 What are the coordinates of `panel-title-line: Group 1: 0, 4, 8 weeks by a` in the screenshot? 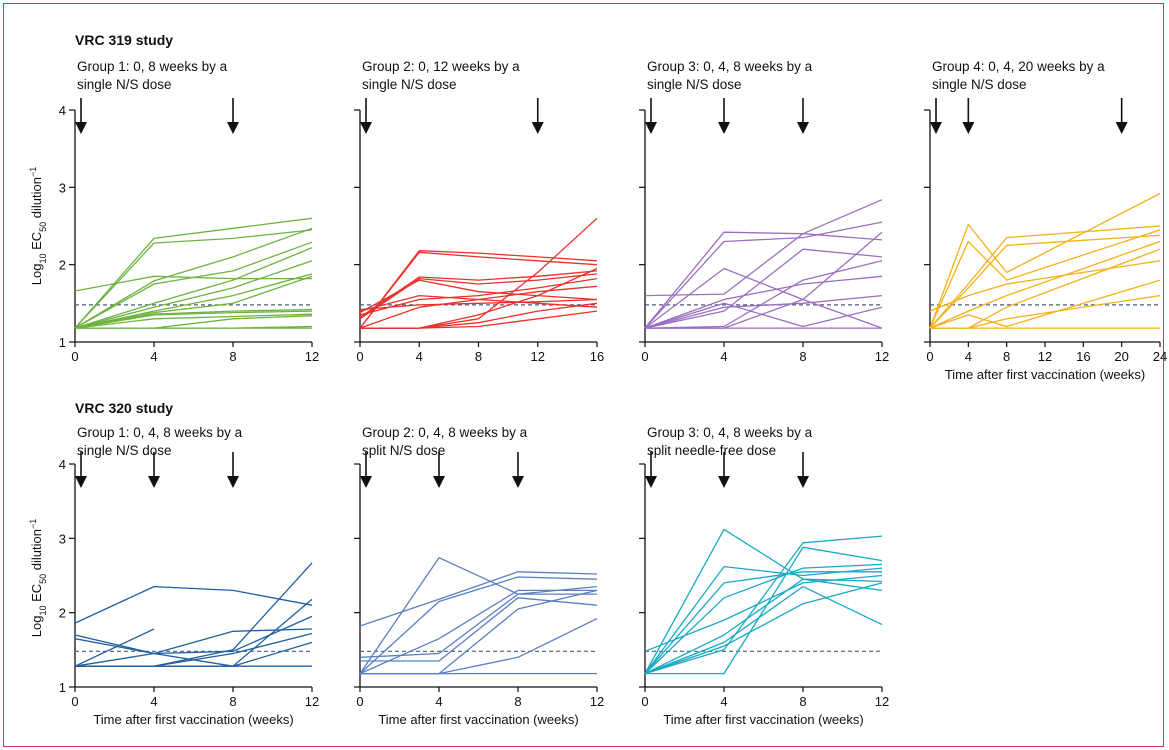 It's located at (160, 432).